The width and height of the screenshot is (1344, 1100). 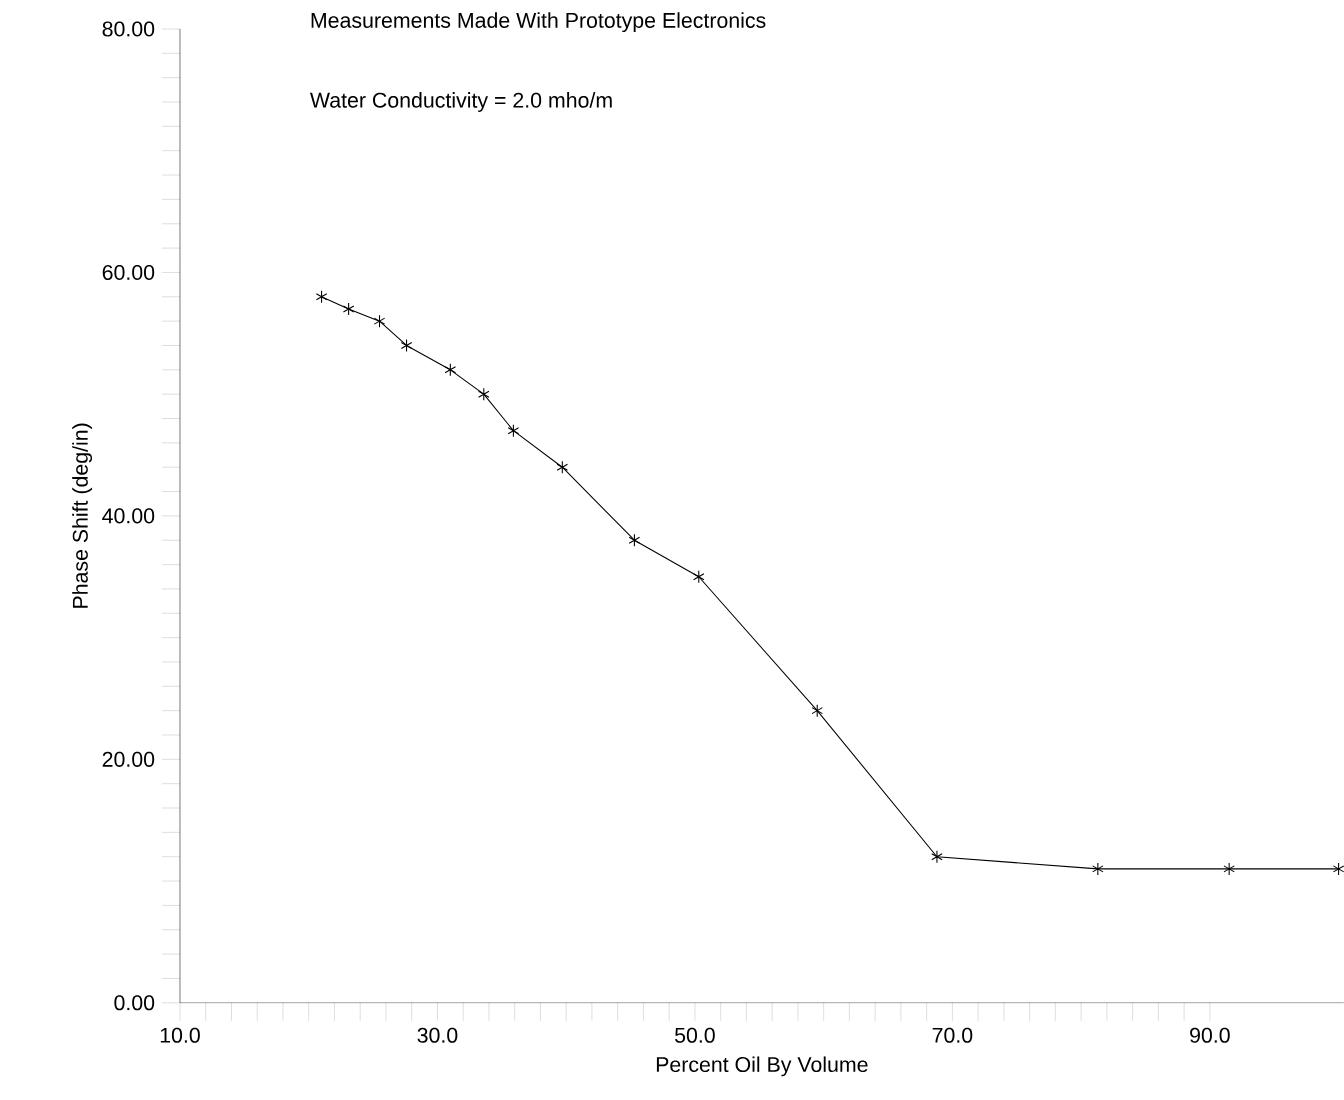 What do you see at coordinates (128, 516) in the screenshot?
I see `y-tick-label: 40.00` at bounding box center [128, 516].